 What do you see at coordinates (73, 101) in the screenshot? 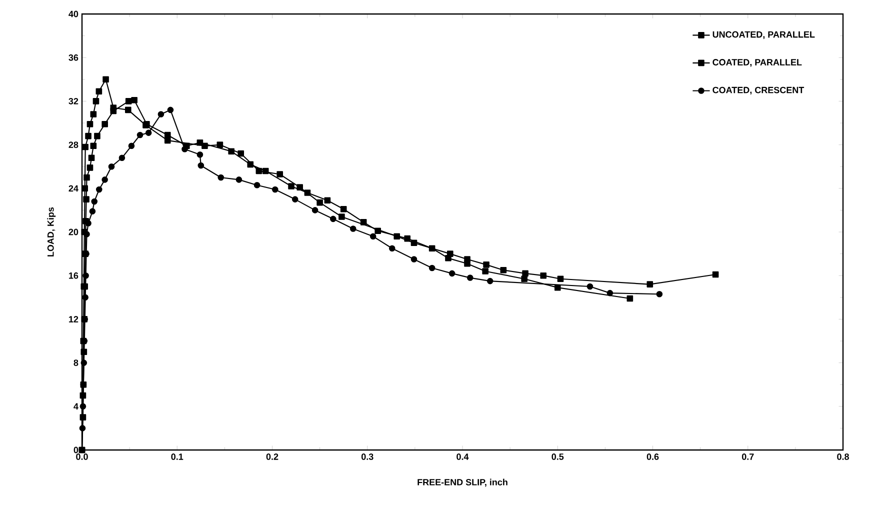
I see `y-tick-label: 32` at bounding box center [73, 101].